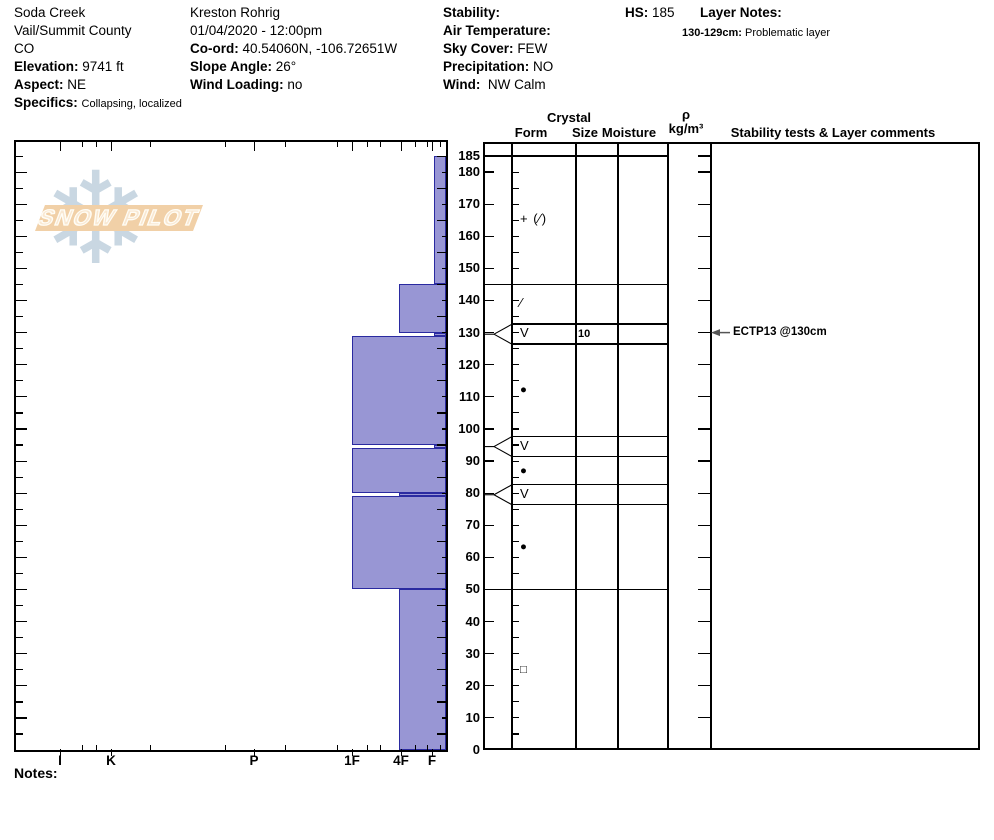 This screenshot has height=840, width=994. I want to click on snow-layer-bar-94-80cm, so click(399, 471).